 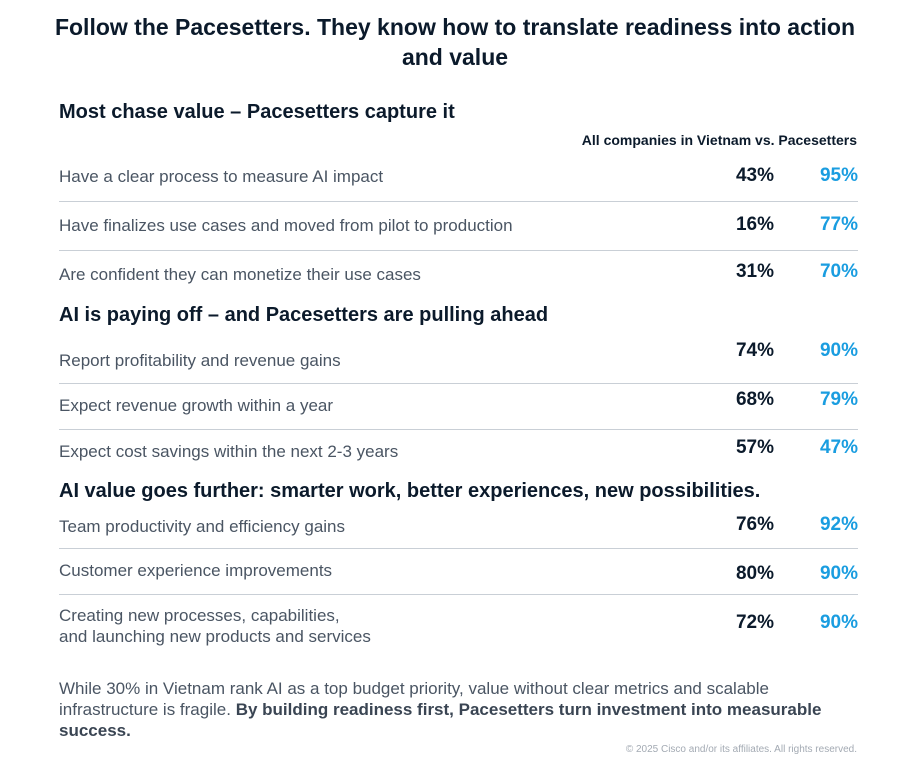 What do you see at coordinates (754, 573) in the screenshot?
I see `value-all-companies: 80%` at bounding box center [754, 573].